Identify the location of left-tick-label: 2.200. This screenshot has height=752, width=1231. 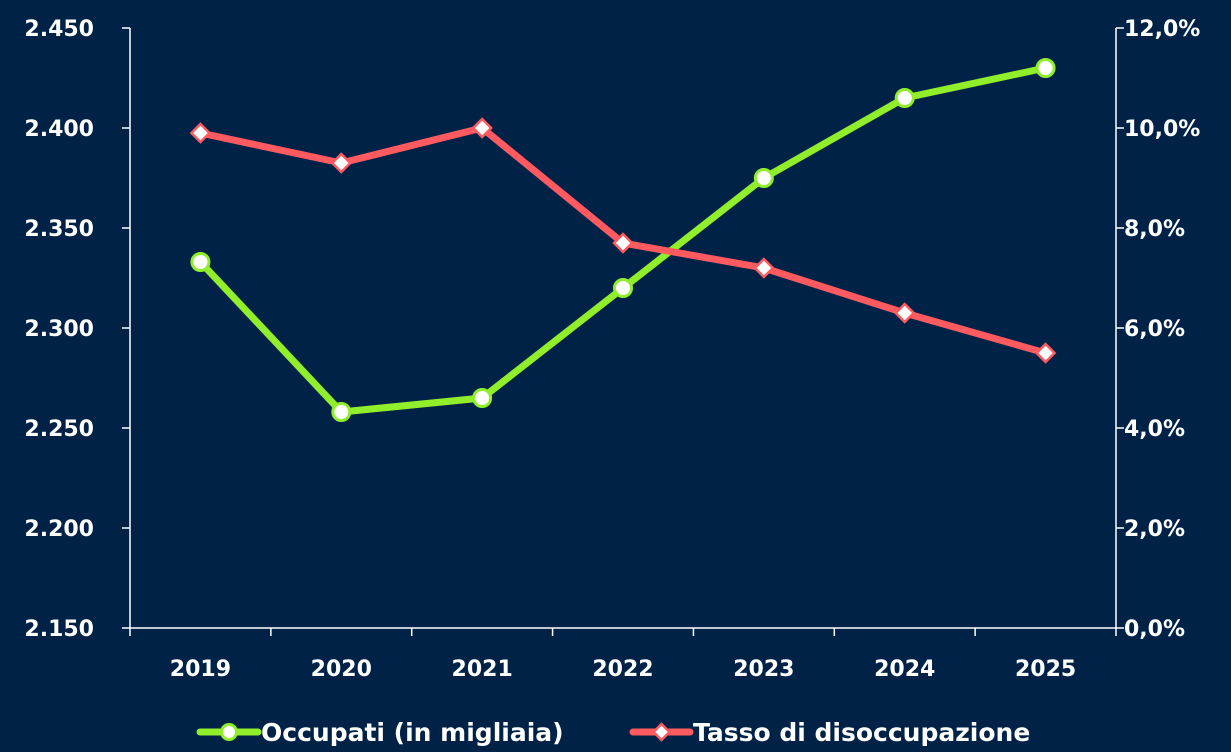
(59, 529).